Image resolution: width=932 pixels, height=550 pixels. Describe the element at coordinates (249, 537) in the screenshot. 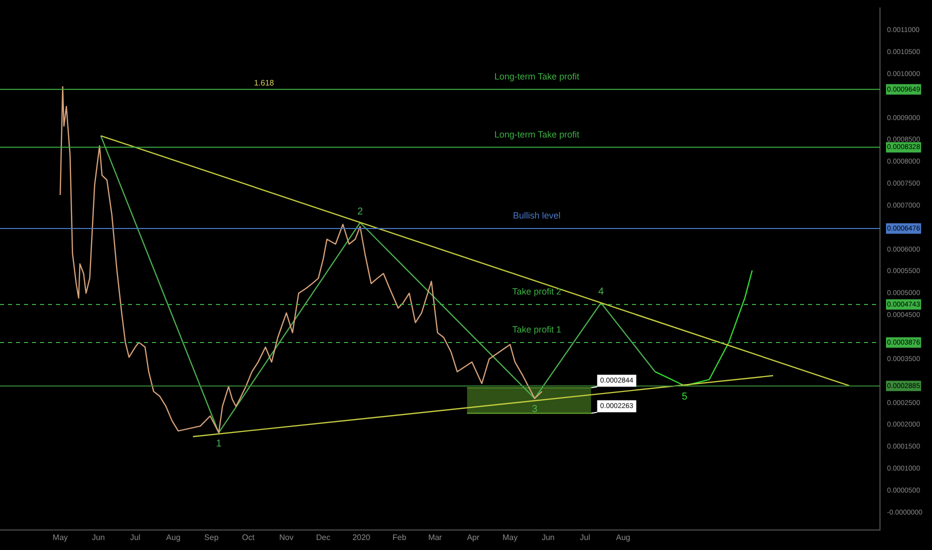

I see `x-tick-label: Oct` at that location.